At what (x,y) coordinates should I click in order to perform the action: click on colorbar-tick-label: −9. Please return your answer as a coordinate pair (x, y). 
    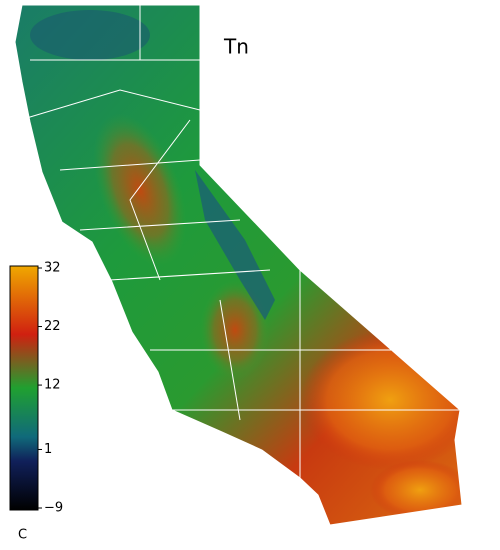
    Looking at the image, I should click on (53, 508).